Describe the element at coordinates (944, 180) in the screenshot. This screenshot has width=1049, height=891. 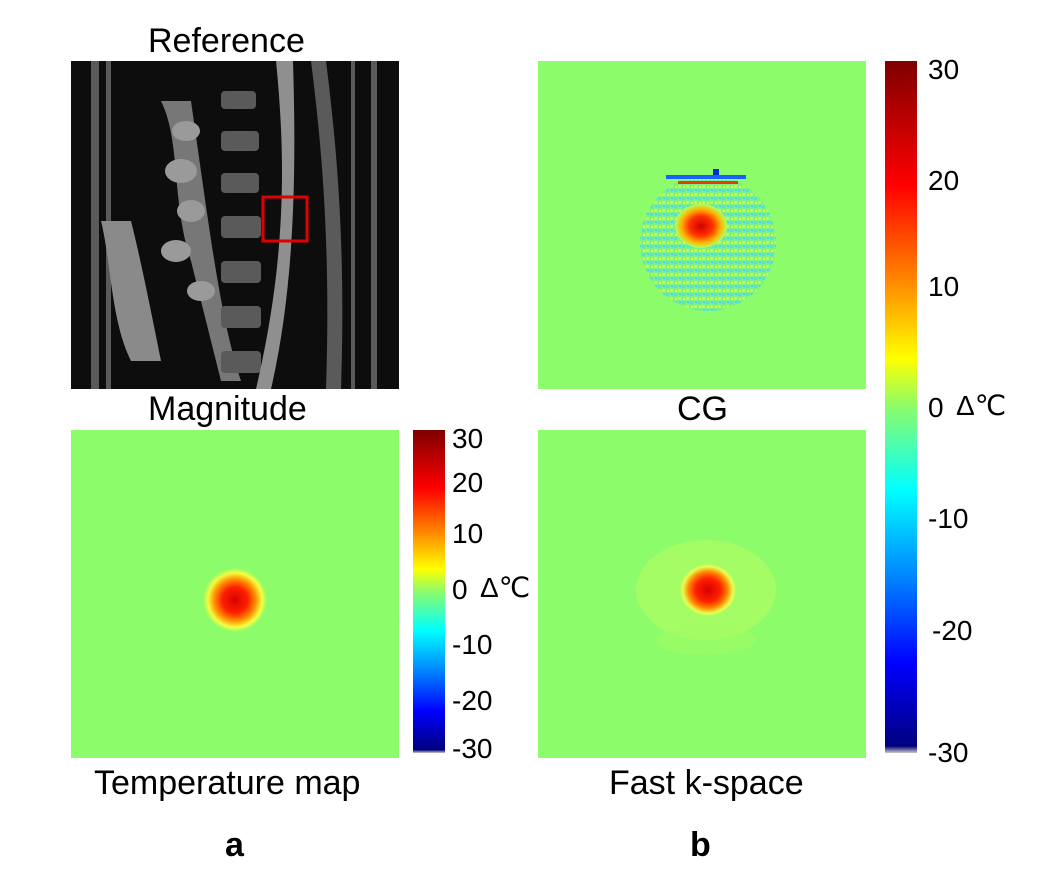
I see `right-colorbar-tick: 20` at that location.